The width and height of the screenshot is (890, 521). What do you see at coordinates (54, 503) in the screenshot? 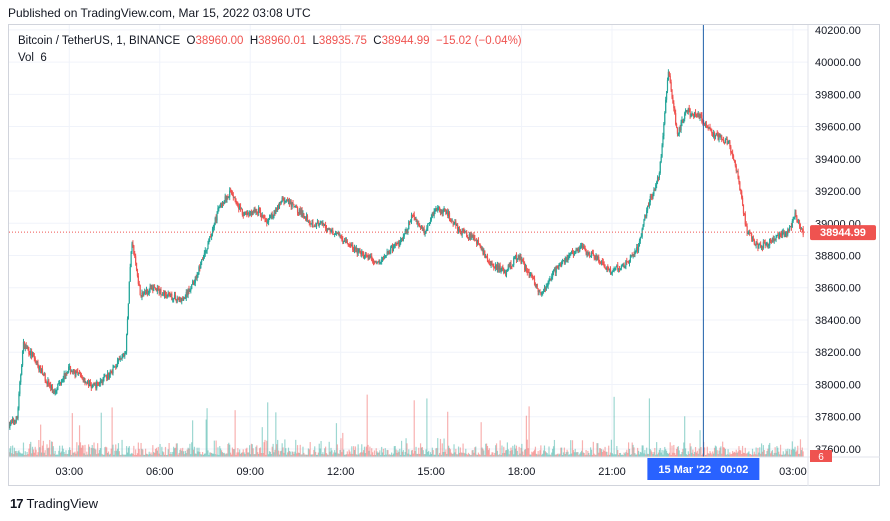
I see `footer-brand: 17 TradingView` at bounding box center [54, 503].